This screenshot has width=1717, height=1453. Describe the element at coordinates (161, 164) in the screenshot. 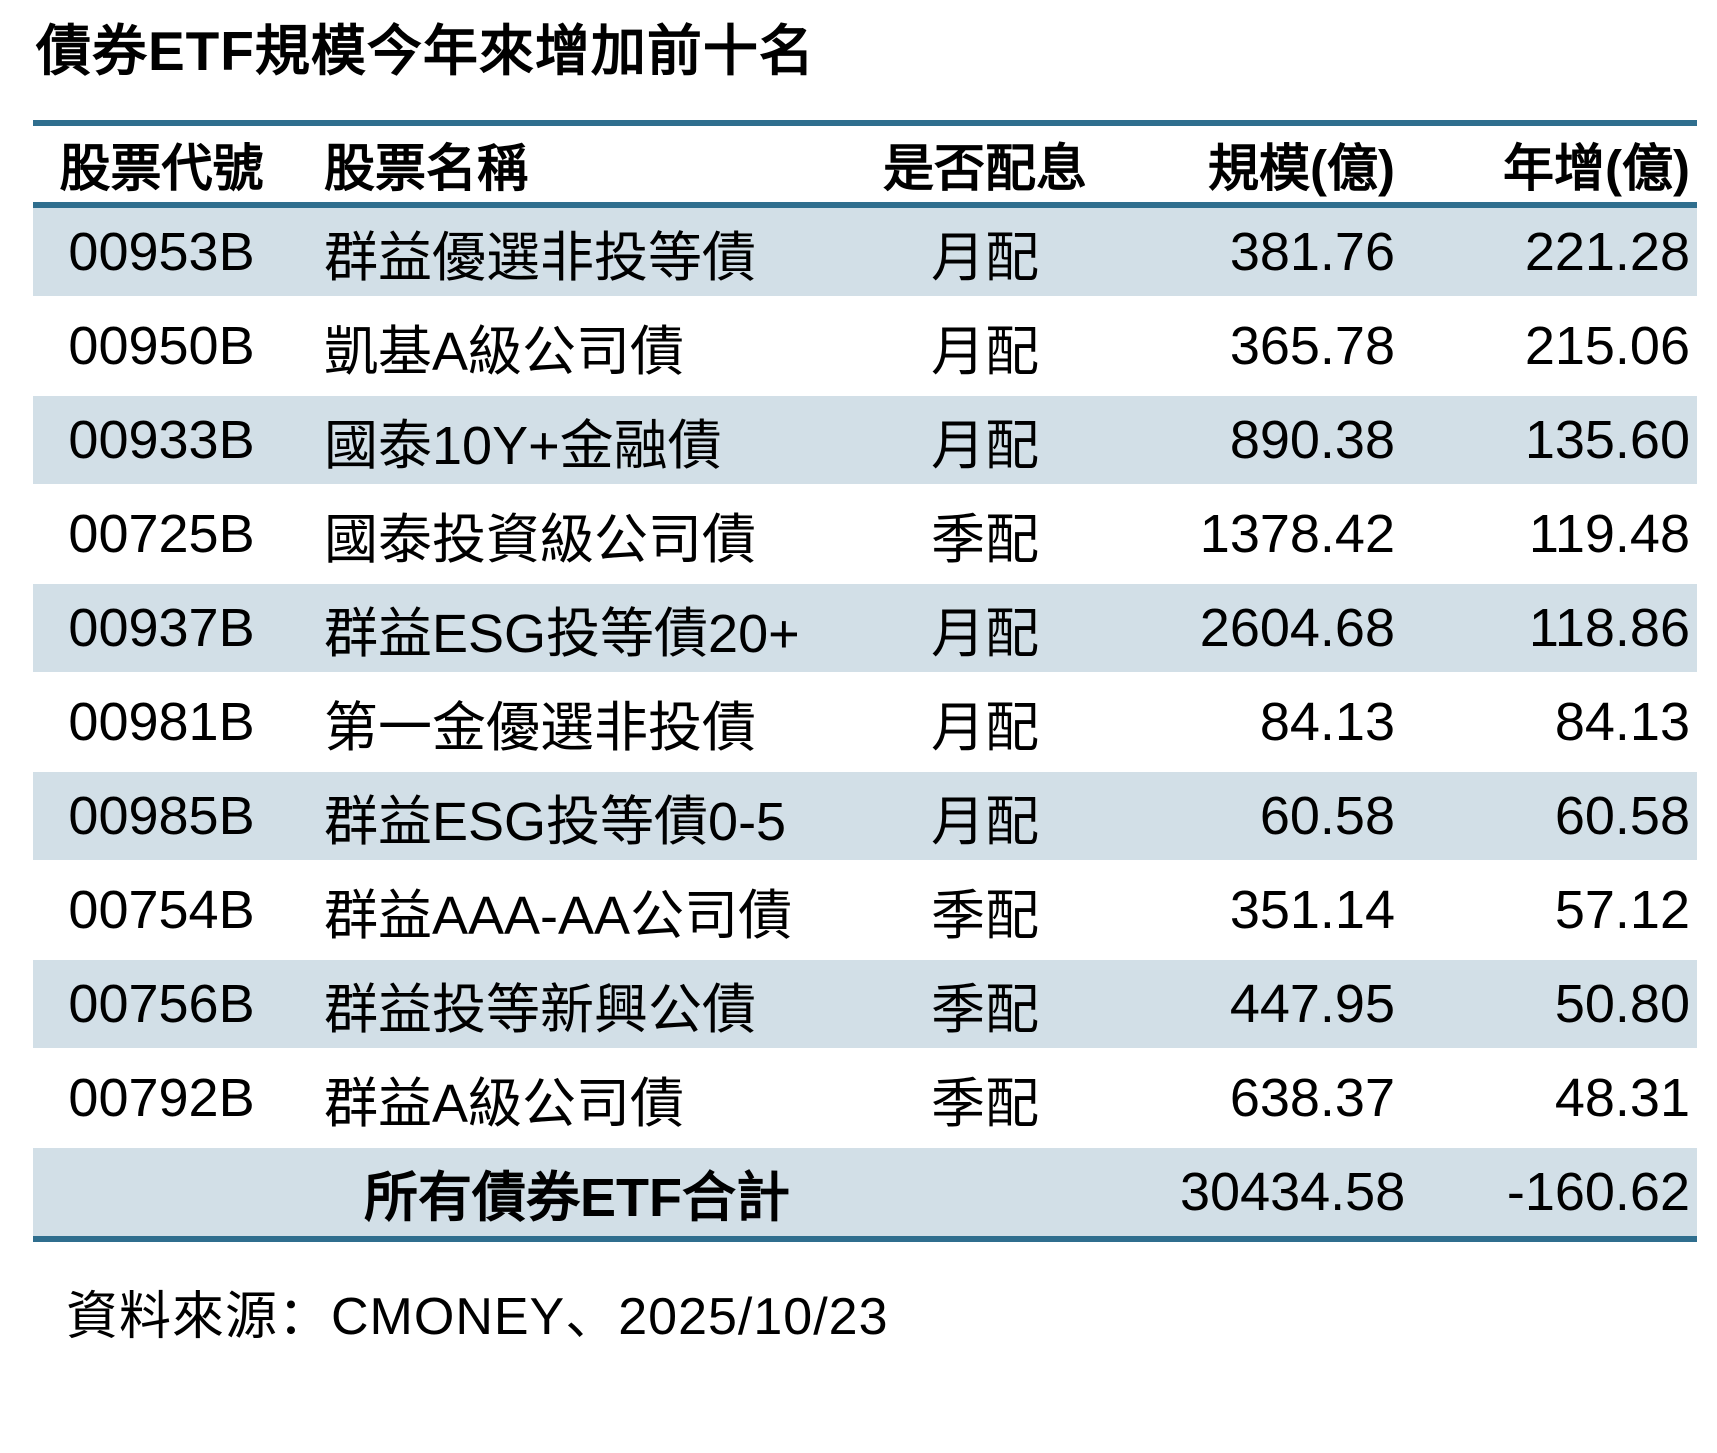

I see `header-code: 股票代號` at that location.